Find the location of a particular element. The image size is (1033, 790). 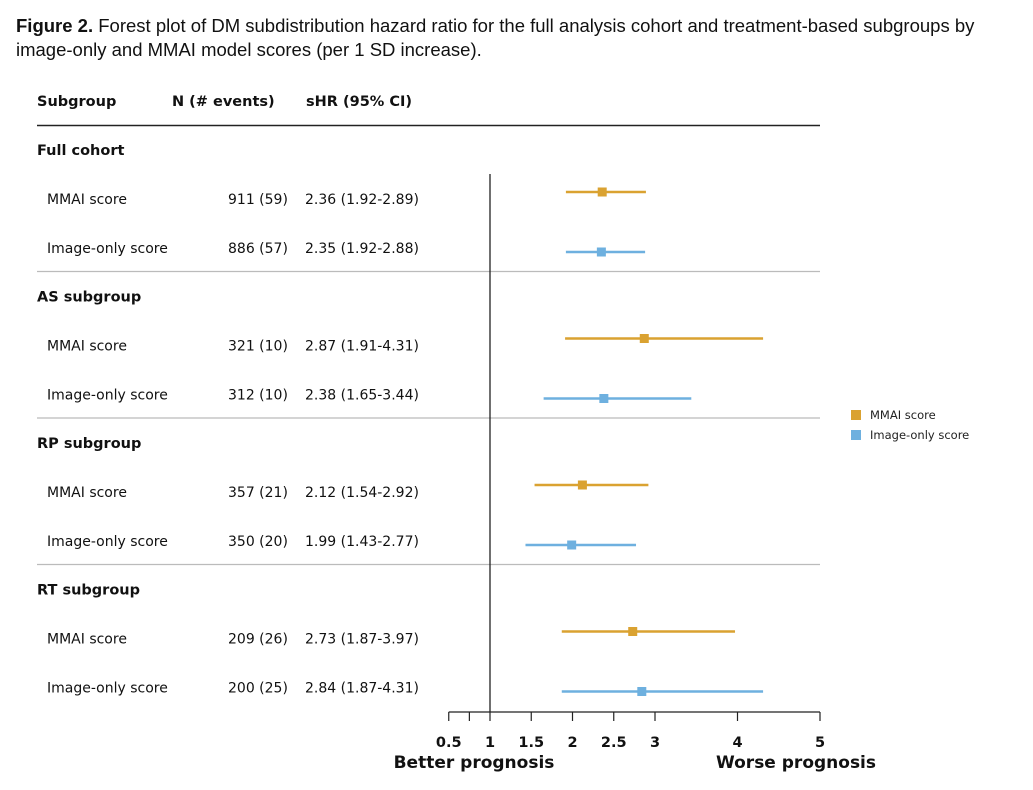

x-tick-label: 5 is located at coordinates (820, 743).